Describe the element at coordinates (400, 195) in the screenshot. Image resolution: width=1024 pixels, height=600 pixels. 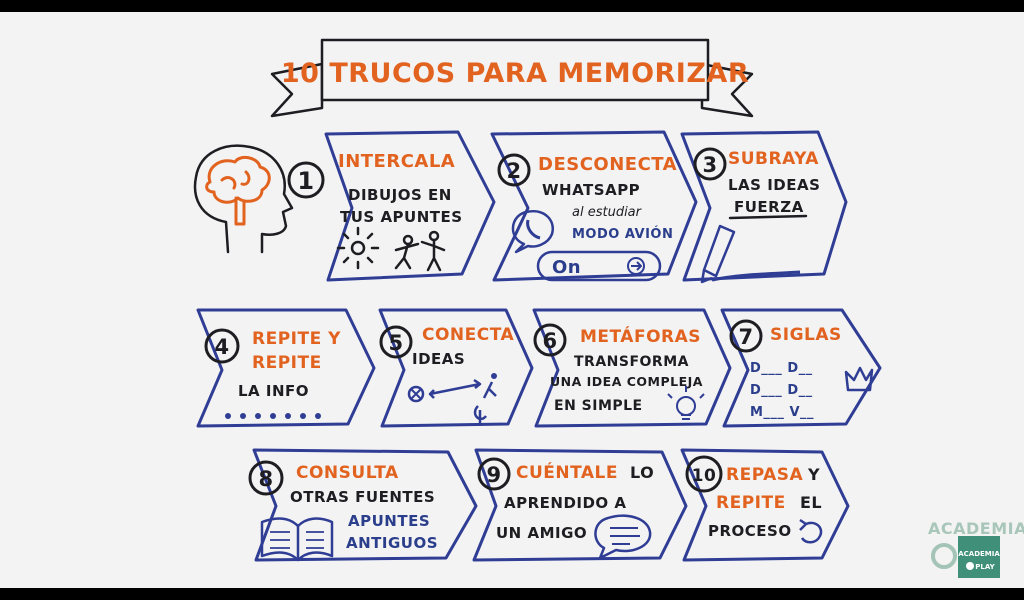
I see `tip-1-line-1: DIBUJOS EN` at that location.